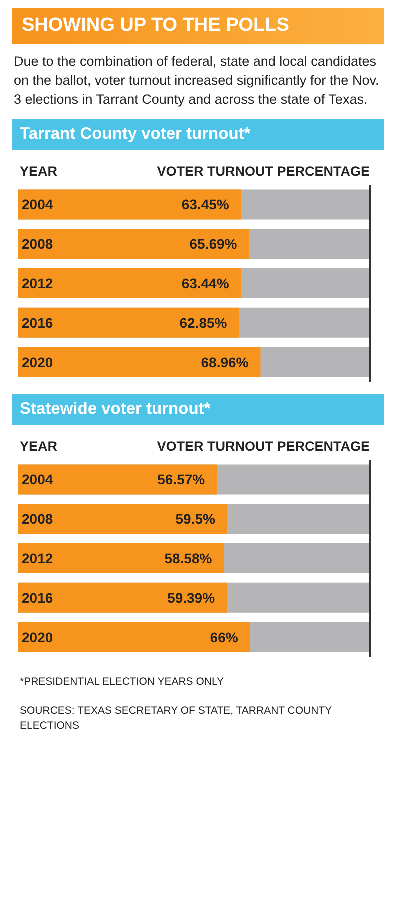  Describe the element at coordinates (198, 26) in the screenshot. I see `text: SHOWING UP TO THE POLLS` at that location.